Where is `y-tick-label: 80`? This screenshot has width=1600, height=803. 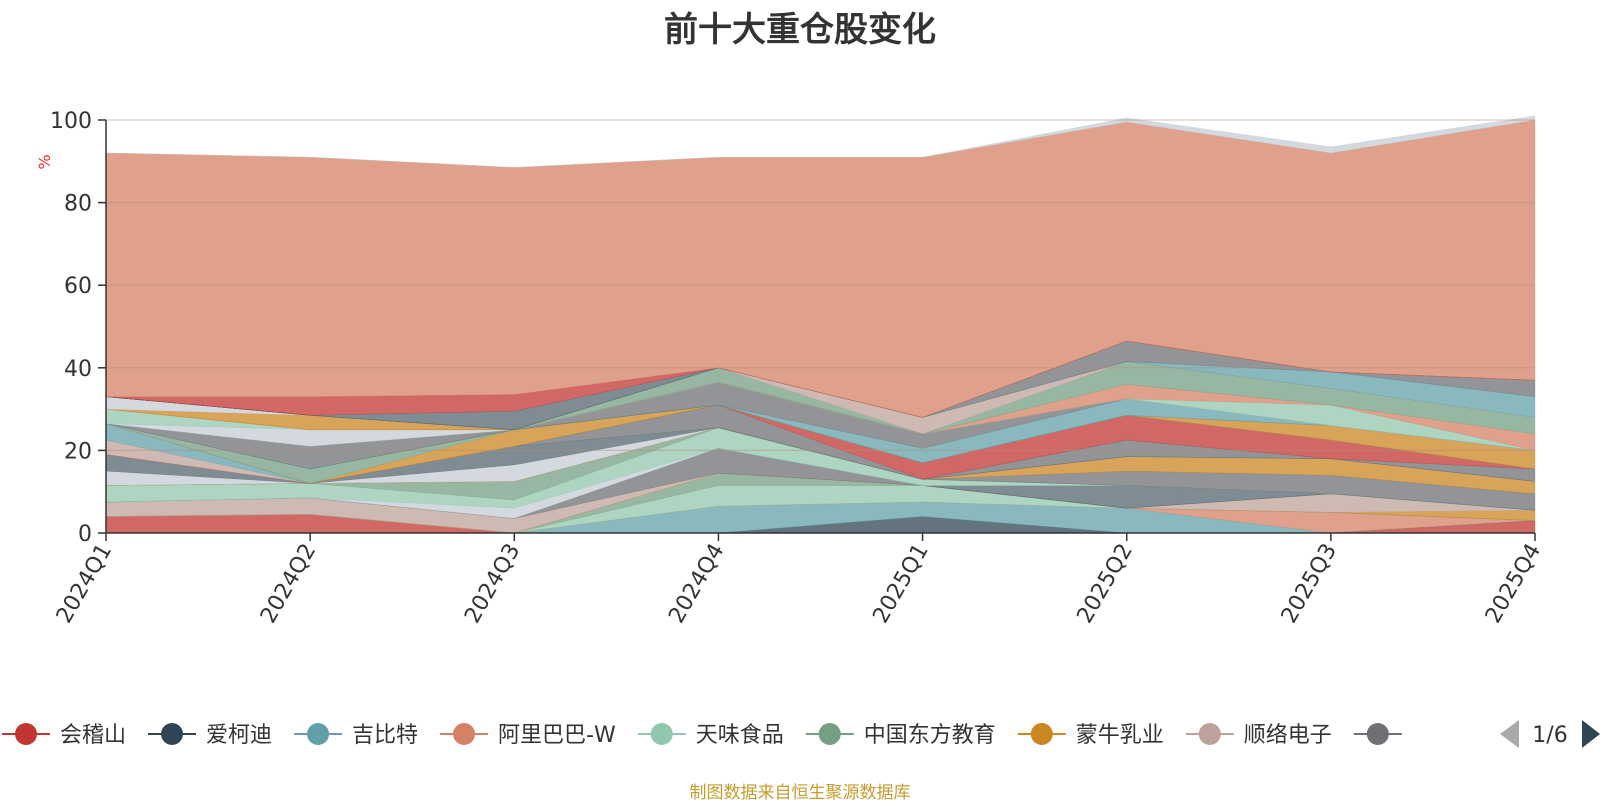
y-tick-label: 80 is located at coordinates (78, 204).